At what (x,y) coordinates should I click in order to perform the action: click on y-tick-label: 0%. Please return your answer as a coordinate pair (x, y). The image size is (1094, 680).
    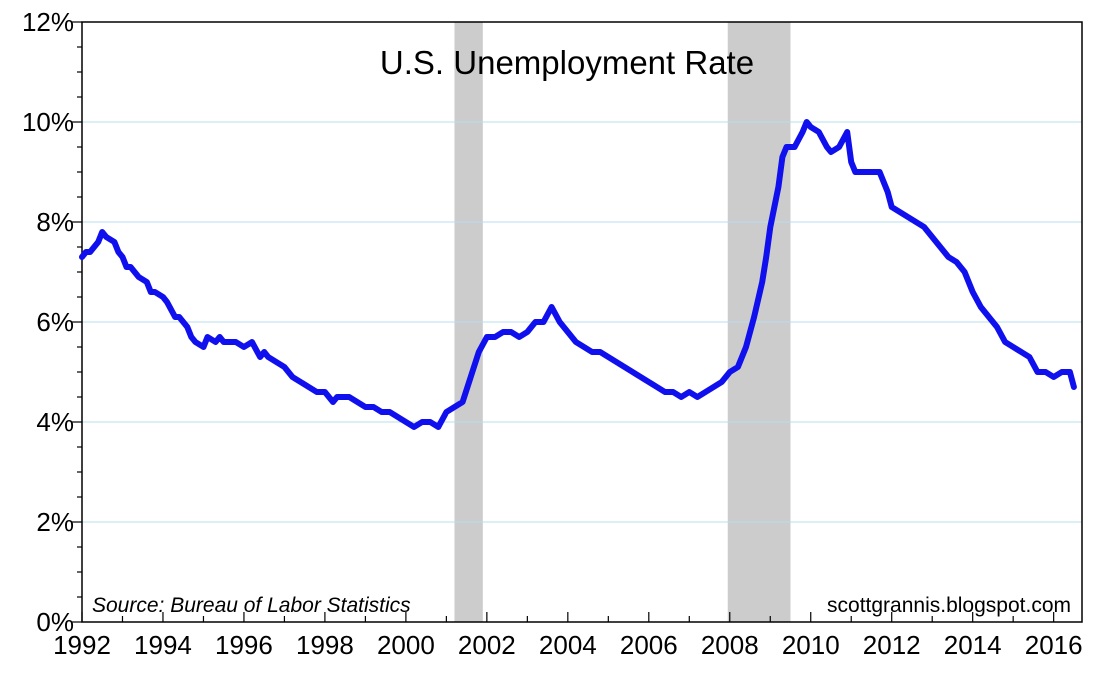
    Looking at the image, I should click on (55, 622).